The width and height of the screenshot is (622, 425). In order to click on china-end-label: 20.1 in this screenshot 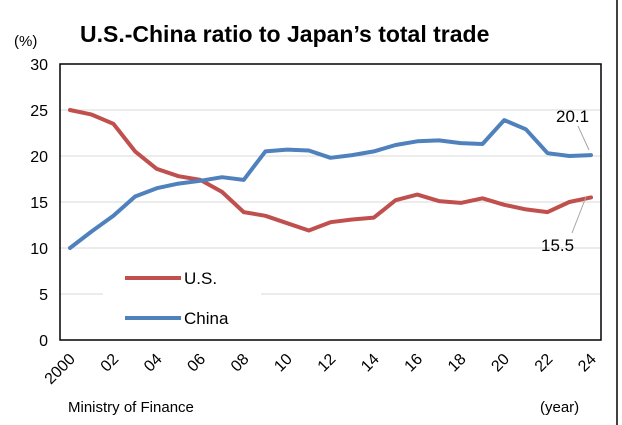, I will do `click(572, 116)`.